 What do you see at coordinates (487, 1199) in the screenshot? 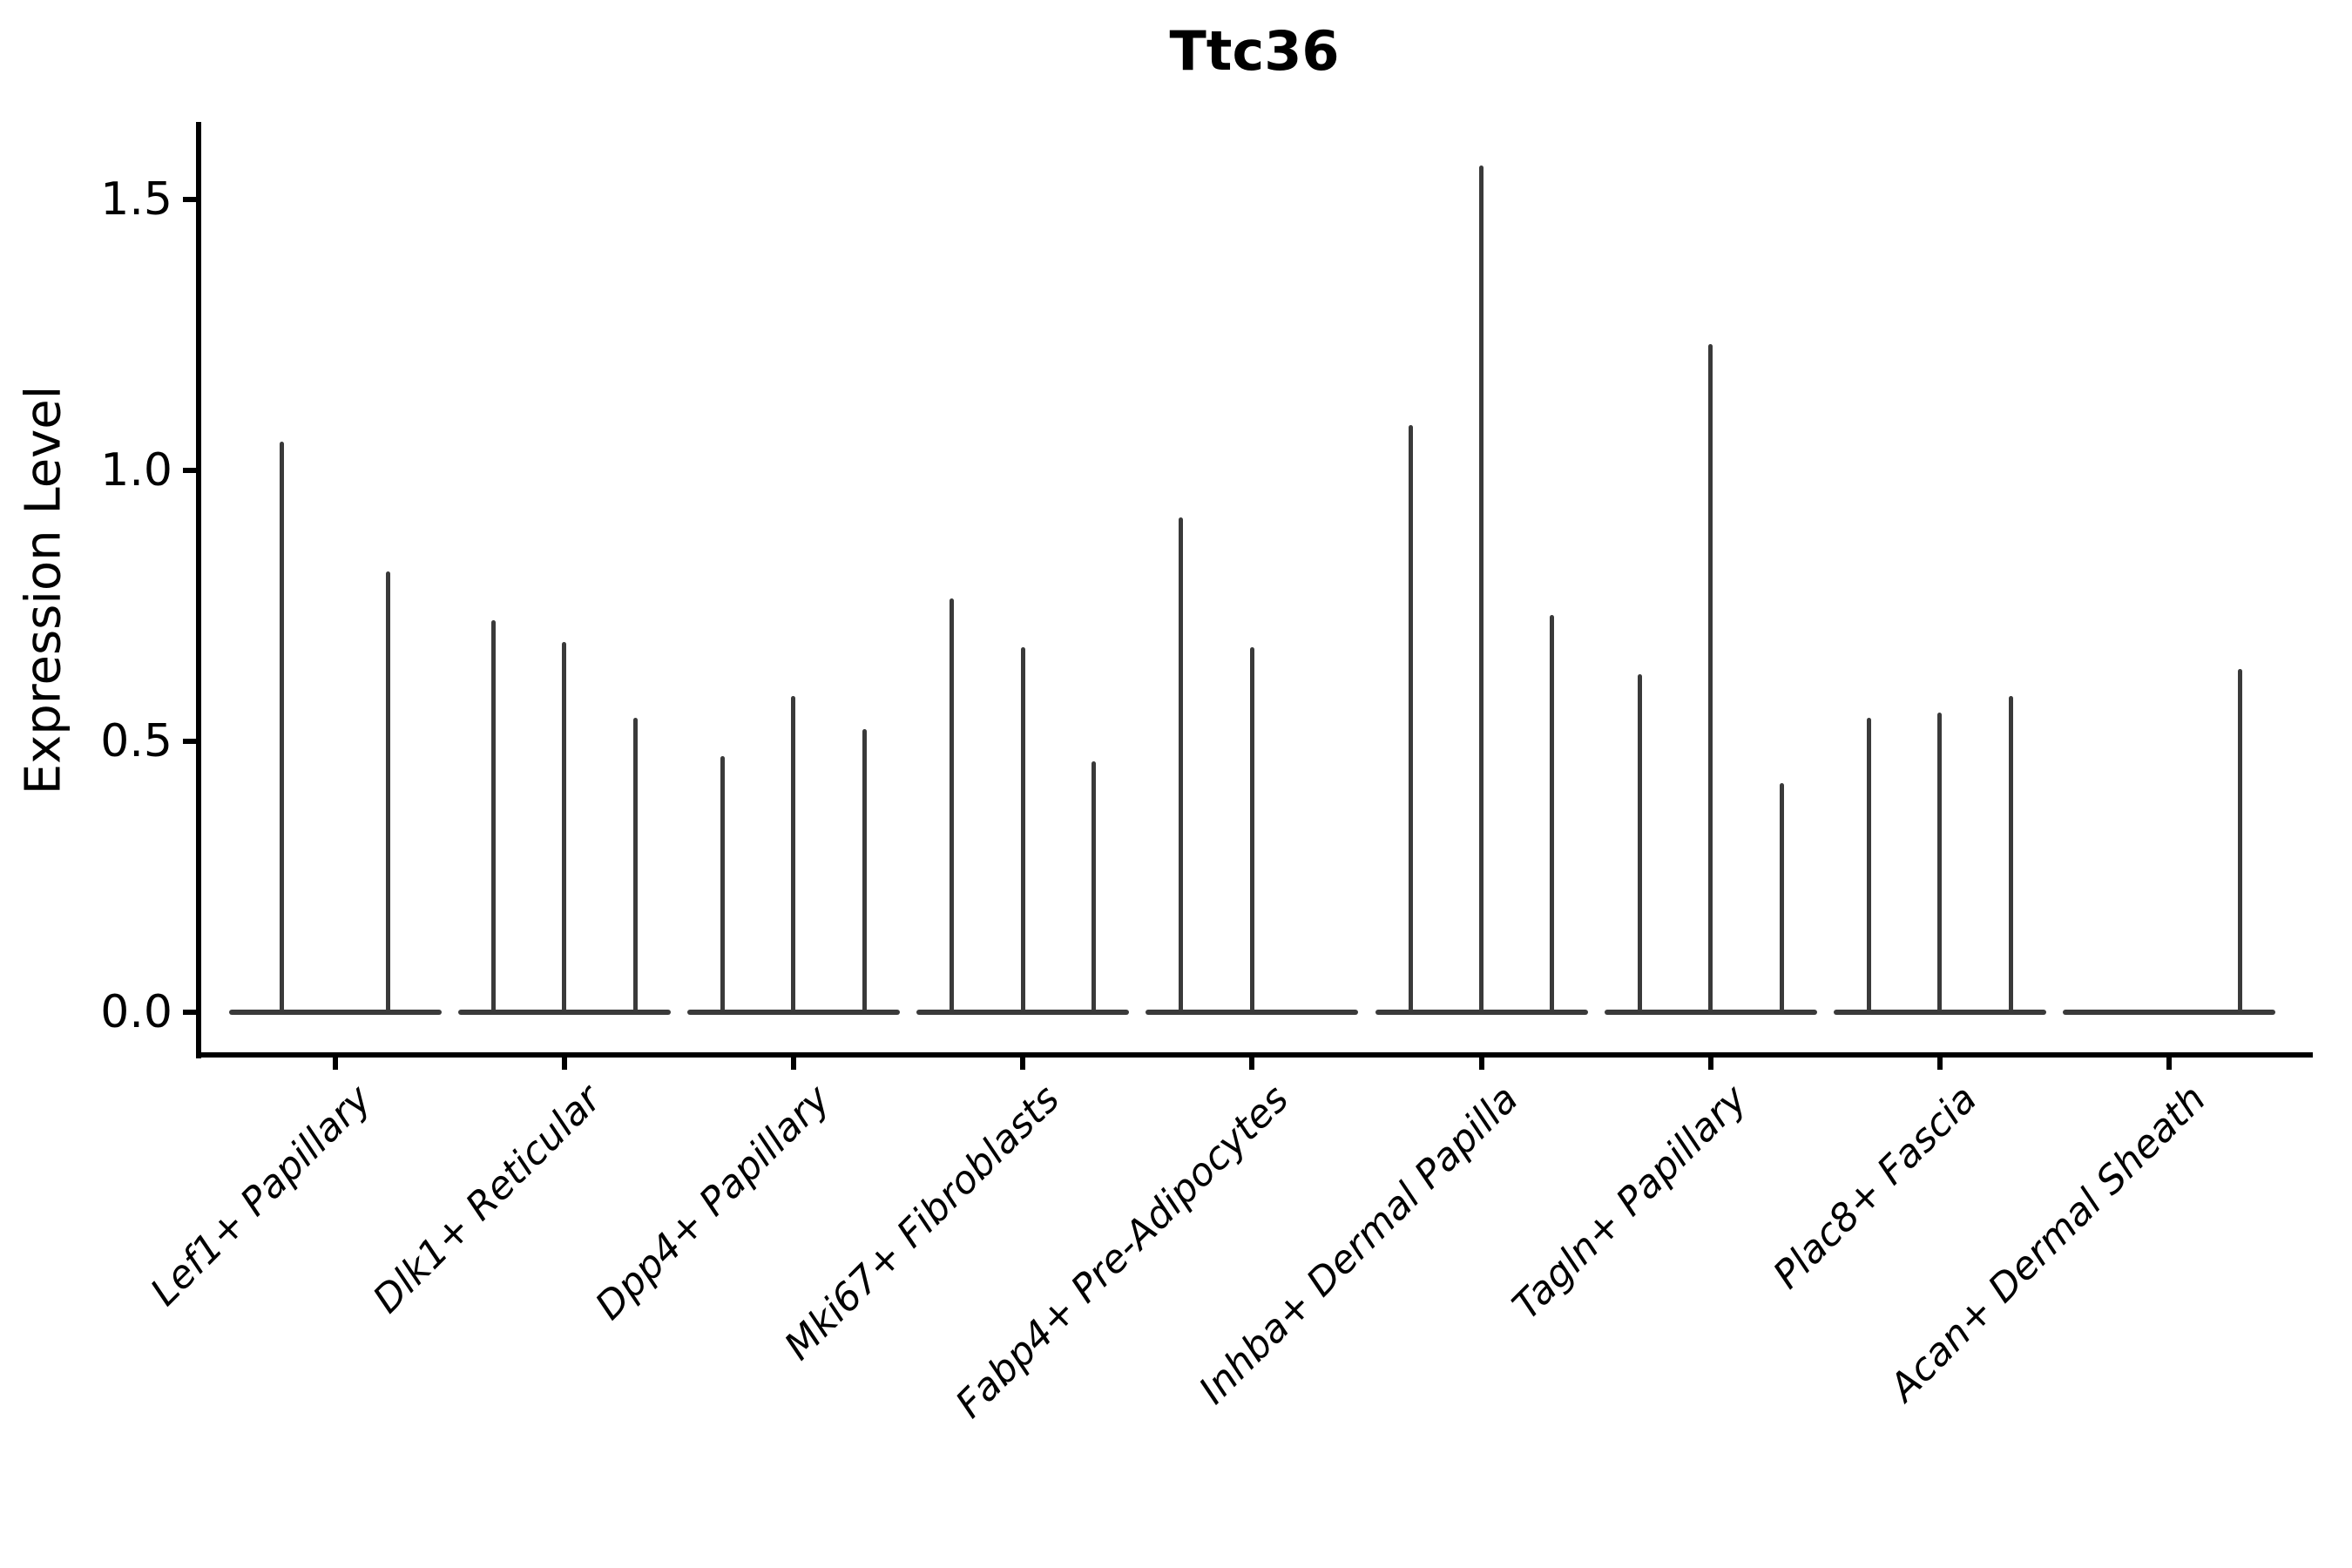
I see `x-tick-label: Dlk1+ Reticular` at bounding box center [487, 1199].